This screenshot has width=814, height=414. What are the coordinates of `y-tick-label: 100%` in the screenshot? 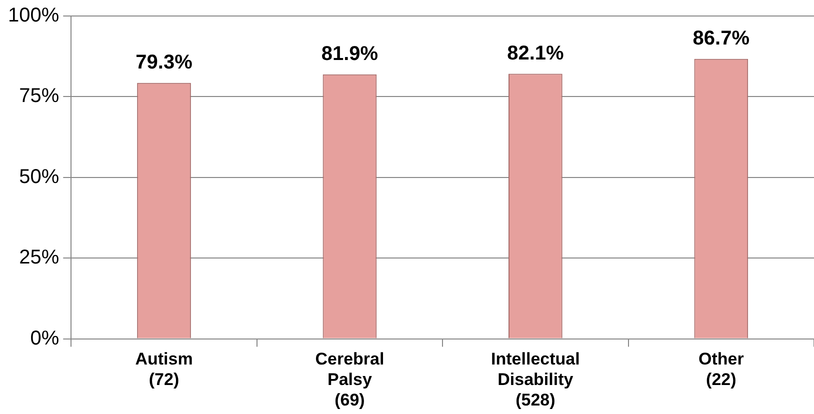 It's located at (34, 15).